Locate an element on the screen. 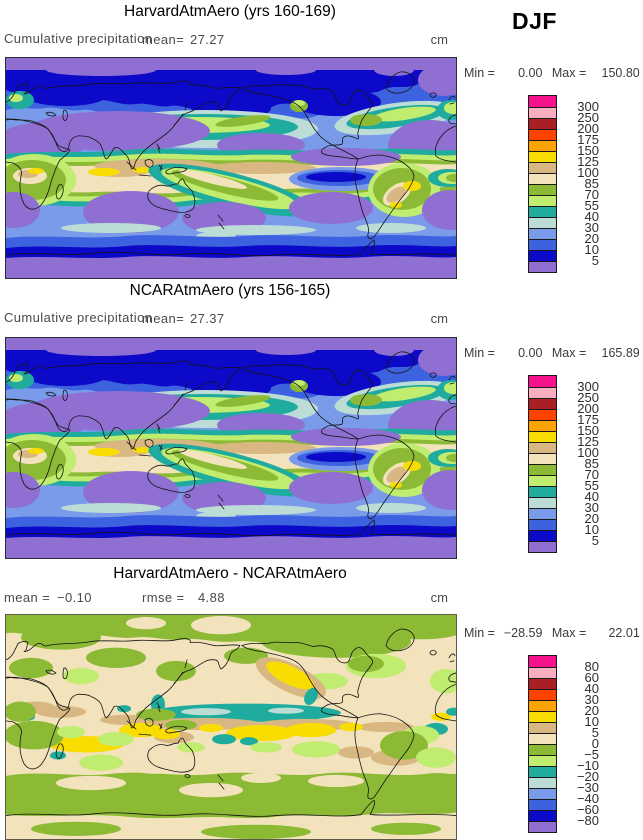 The image size is (643, 840). colorbar-tick-label: 125 is located at coordinates (588, 161).